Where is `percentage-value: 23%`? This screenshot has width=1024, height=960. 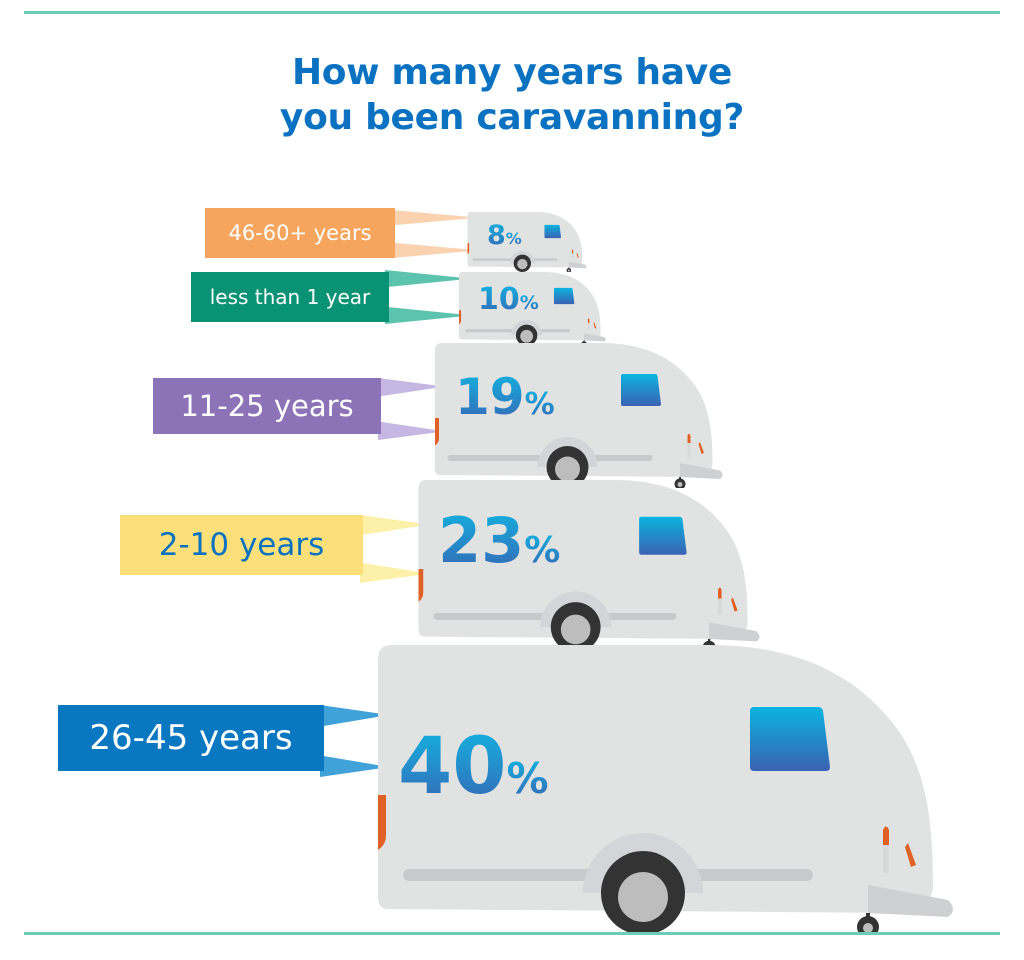
percentage-value: 23% is located at coordinates (499, 540).